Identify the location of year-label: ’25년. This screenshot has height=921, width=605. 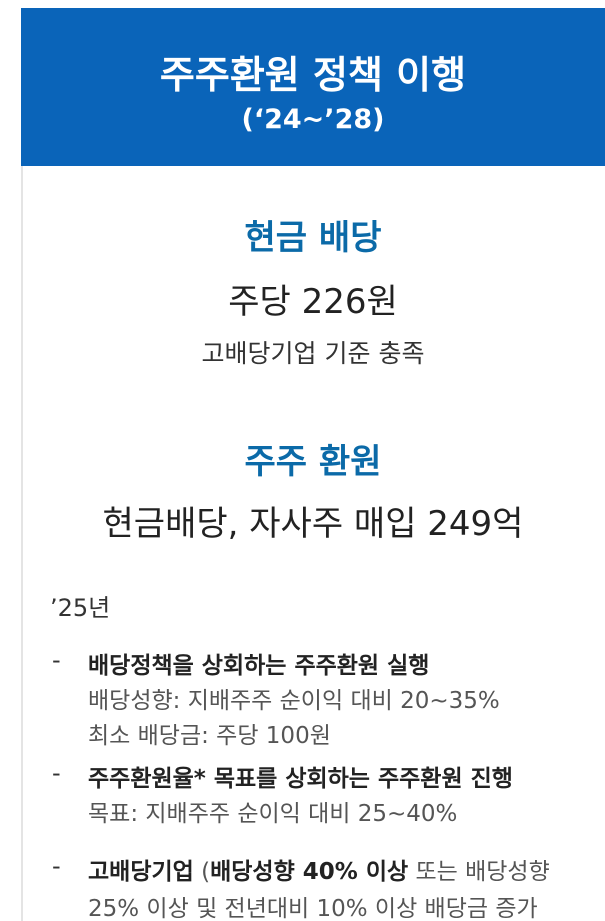
(80, 608).